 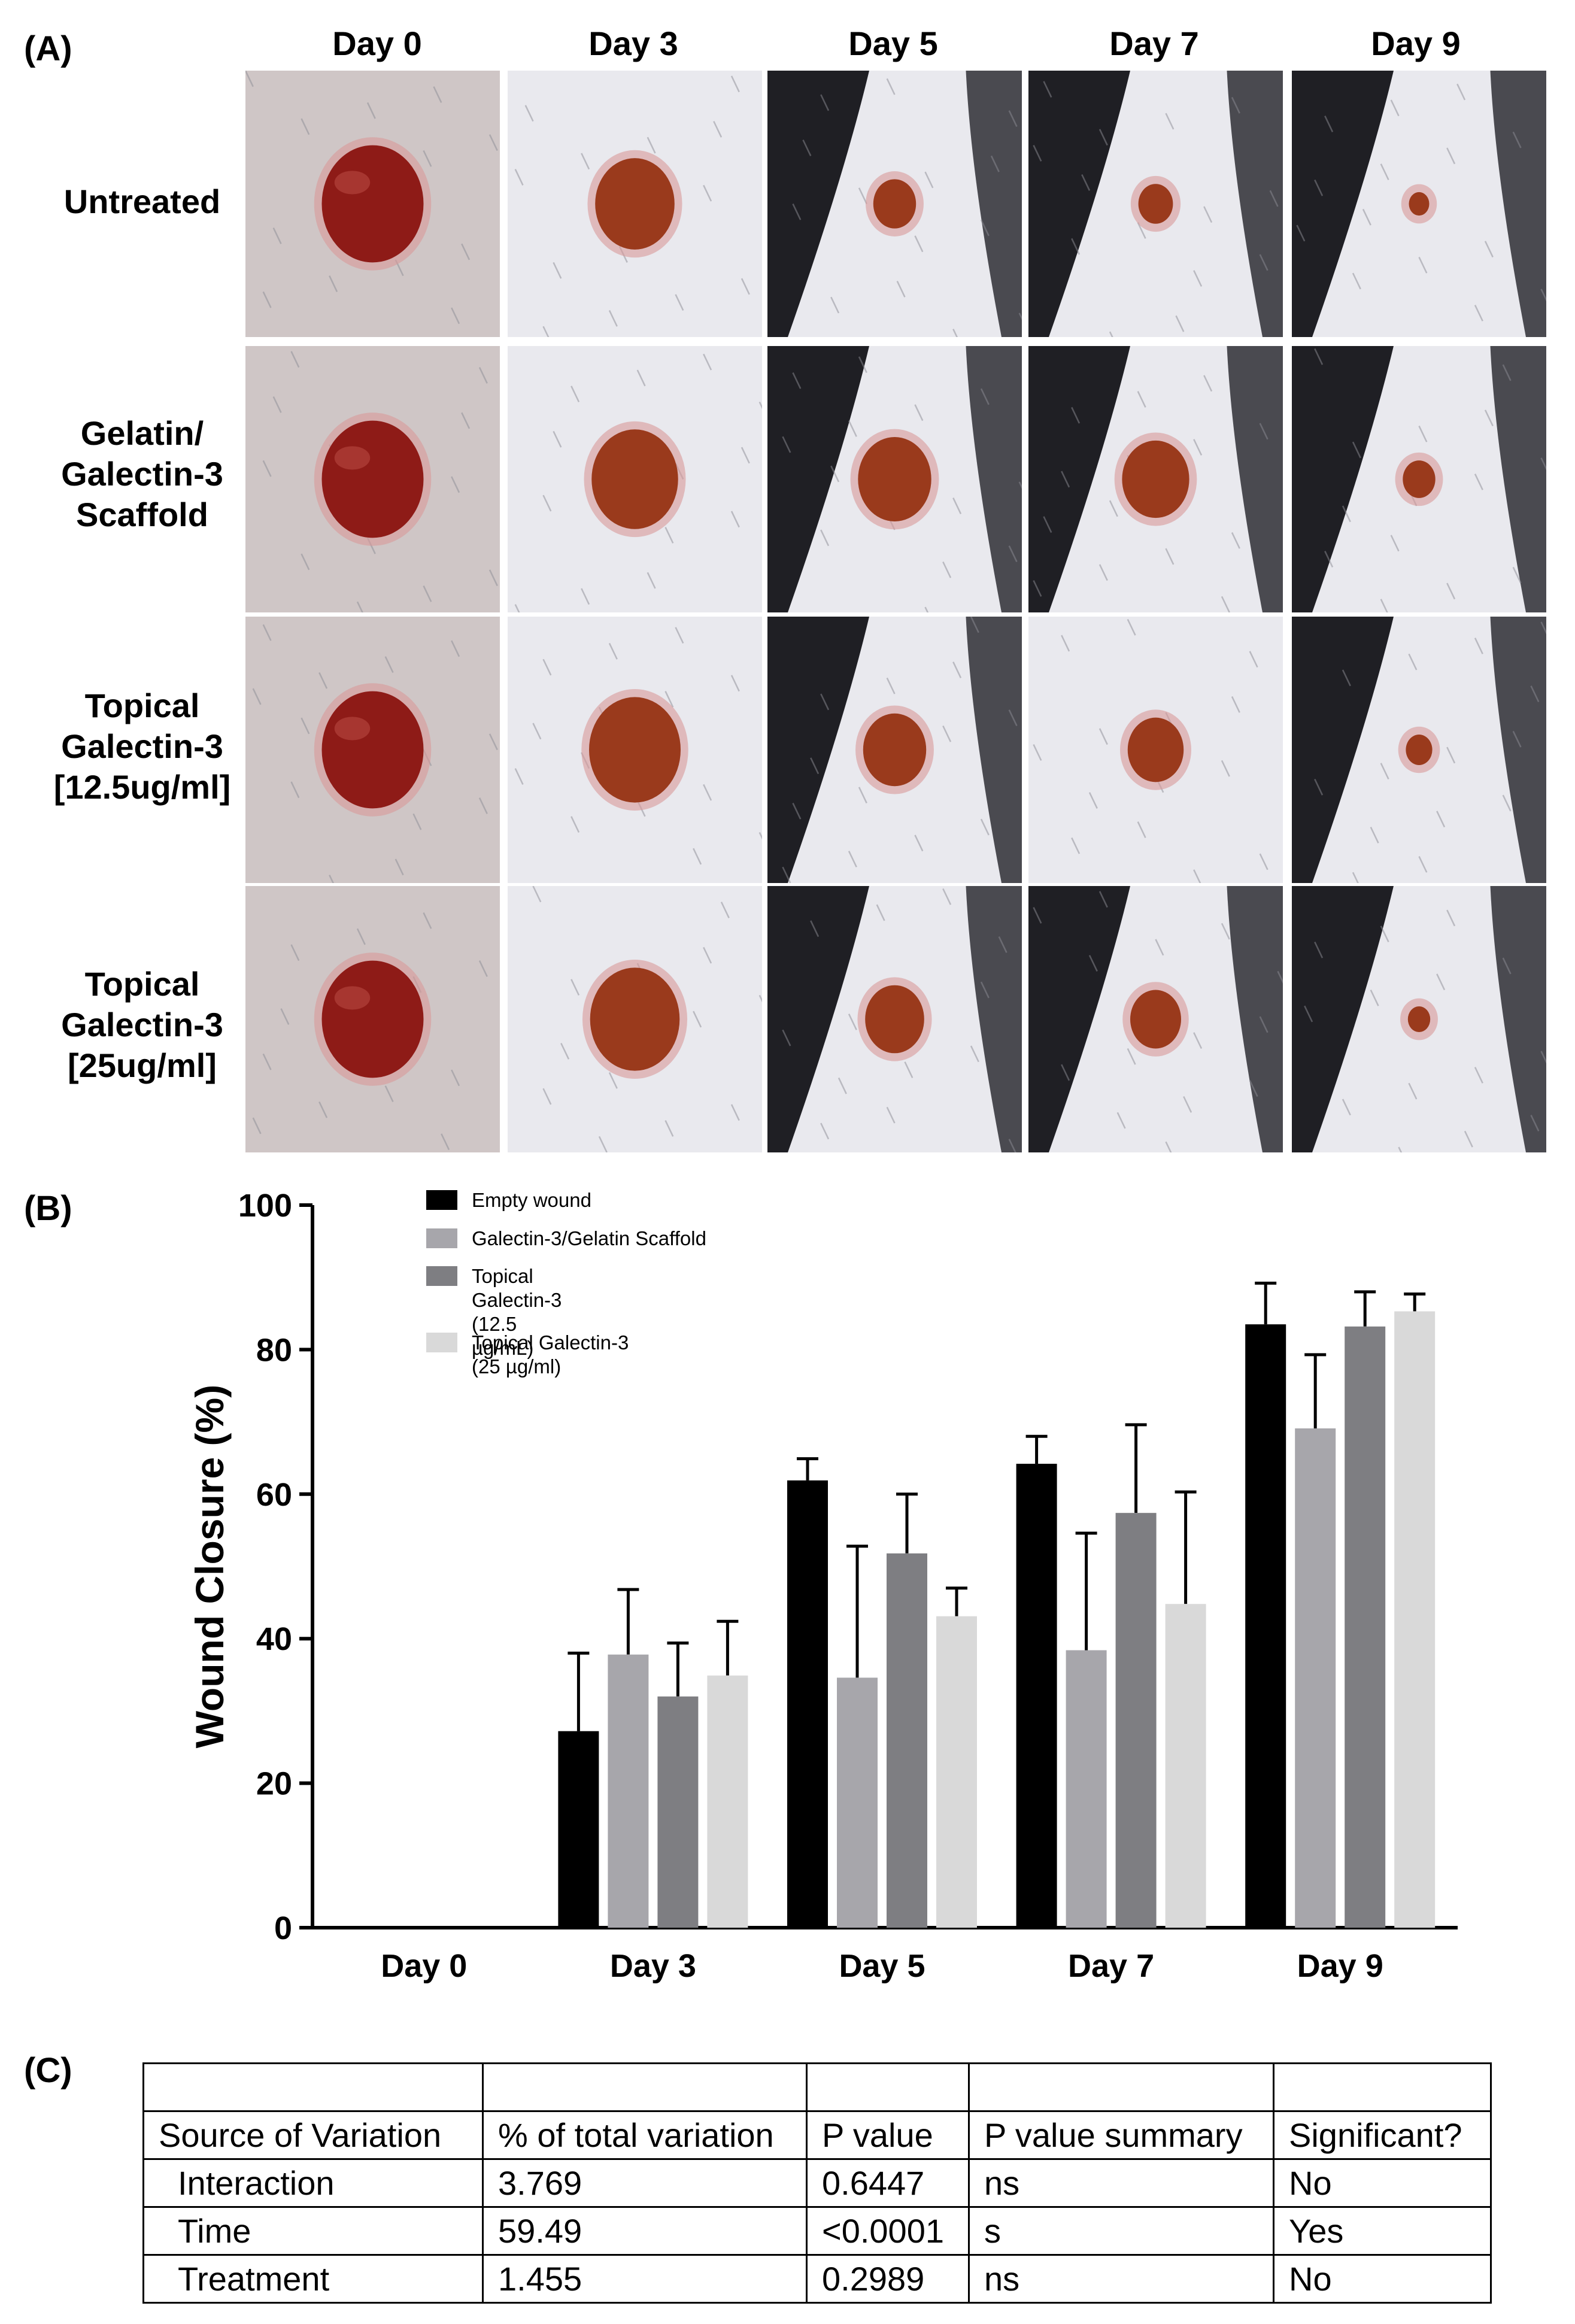 What do you see at coordinates (589, 1238) in the screenshot?
I see `legend-label: Galectin-3/Gelatin Scaffold` at bounding box center [589, 1238].